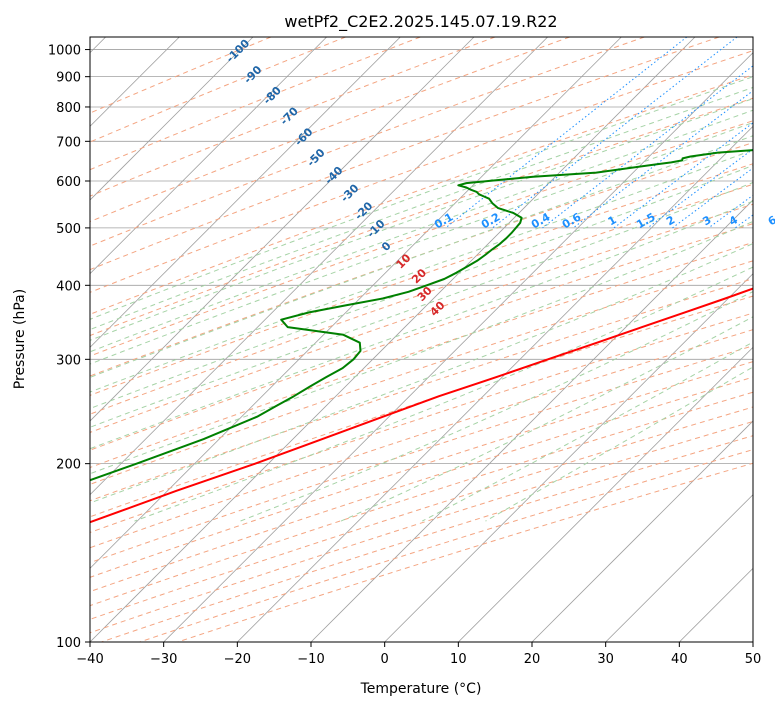 Image resolution: width=775 pixels, height=708 pixels. I want to click on y-tick-label: 100, so click(68, 643).